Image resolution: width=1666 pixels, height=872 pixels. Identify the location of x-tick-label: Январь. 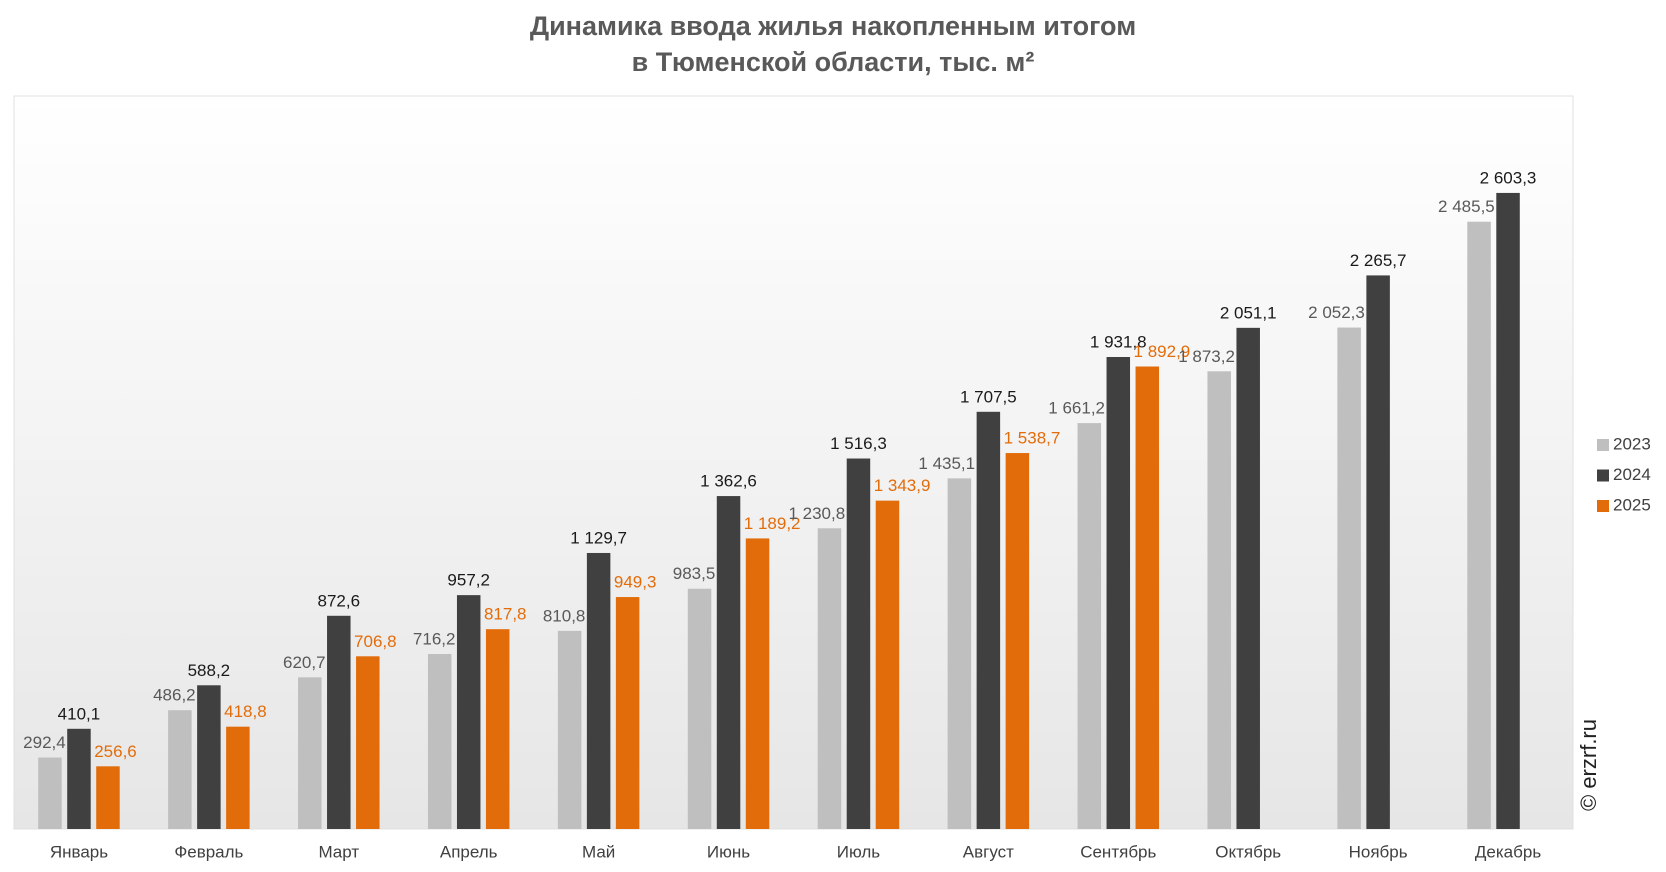
(79, 851).